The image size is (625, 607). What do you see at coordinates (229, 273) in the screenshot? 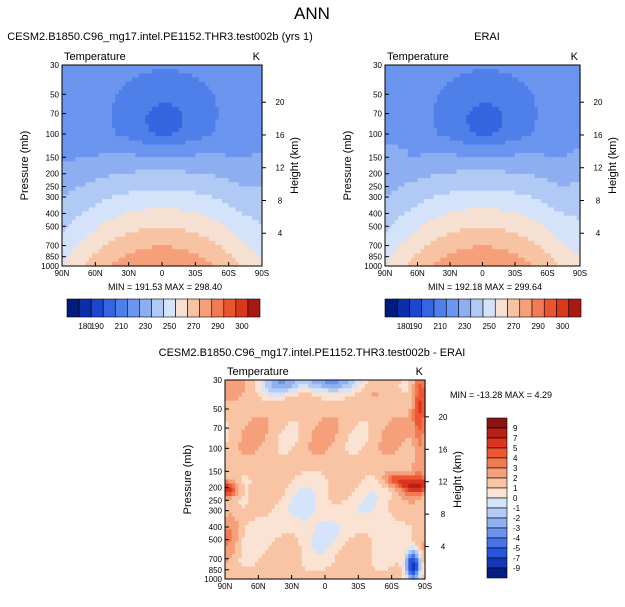
I see `lat-tick-label: 60S` at bounding box center [229, 273].